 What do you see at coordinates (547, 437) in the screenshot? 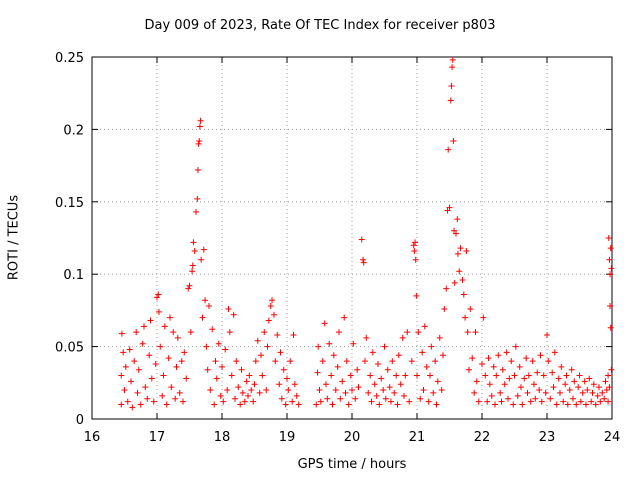
I see `x-tick-label: 23` at bounding box center [547, 437].